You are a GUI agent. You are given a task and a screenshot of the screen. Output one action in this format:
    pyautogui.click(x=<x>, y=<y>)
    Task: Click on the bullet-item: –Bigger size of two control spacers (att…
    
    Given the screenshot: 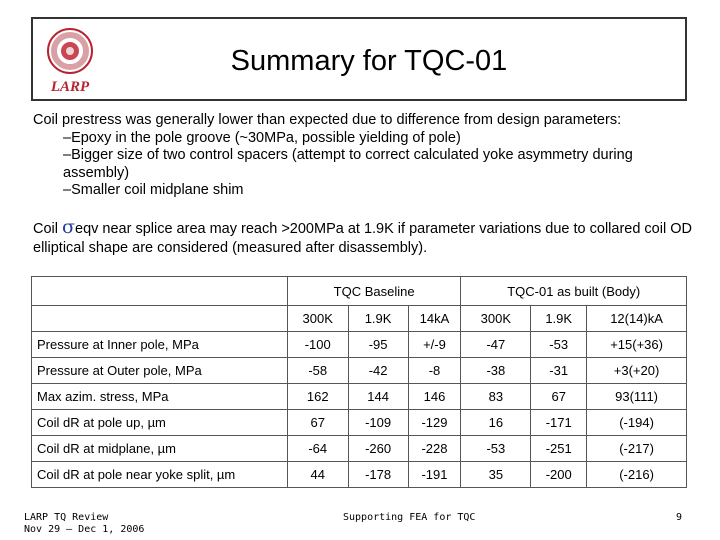 What is the action you would take?
    pyautogui.click(x=348, y=164)
    